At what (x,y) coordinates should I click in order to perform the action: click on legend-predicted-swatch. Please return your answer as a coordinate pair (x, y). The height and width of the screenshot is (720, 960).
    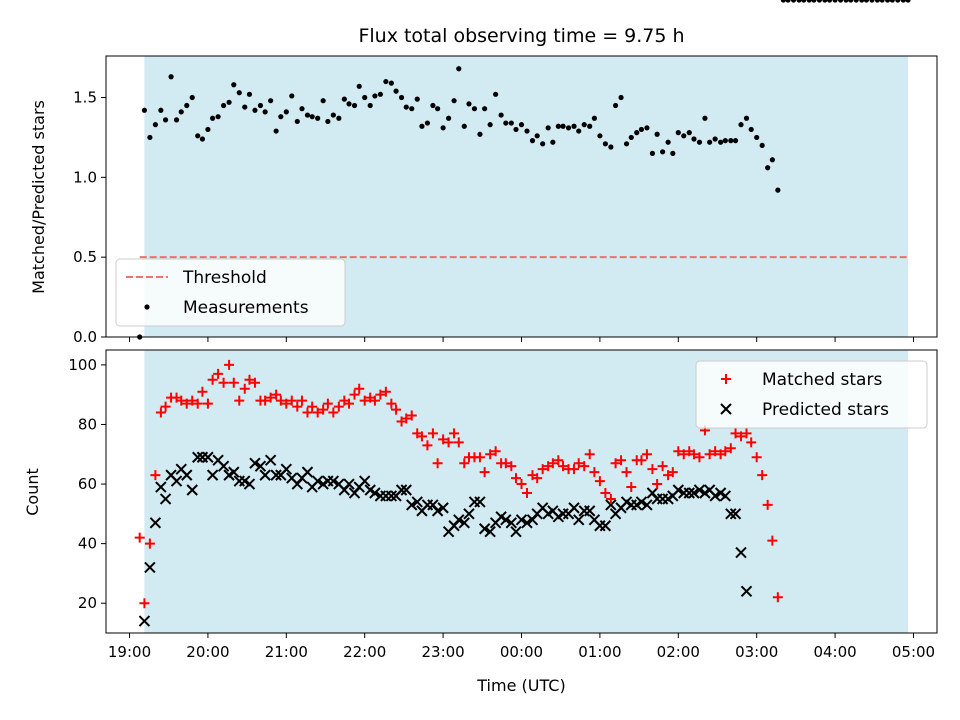
    Looking at the image, I should click on (726, 409).